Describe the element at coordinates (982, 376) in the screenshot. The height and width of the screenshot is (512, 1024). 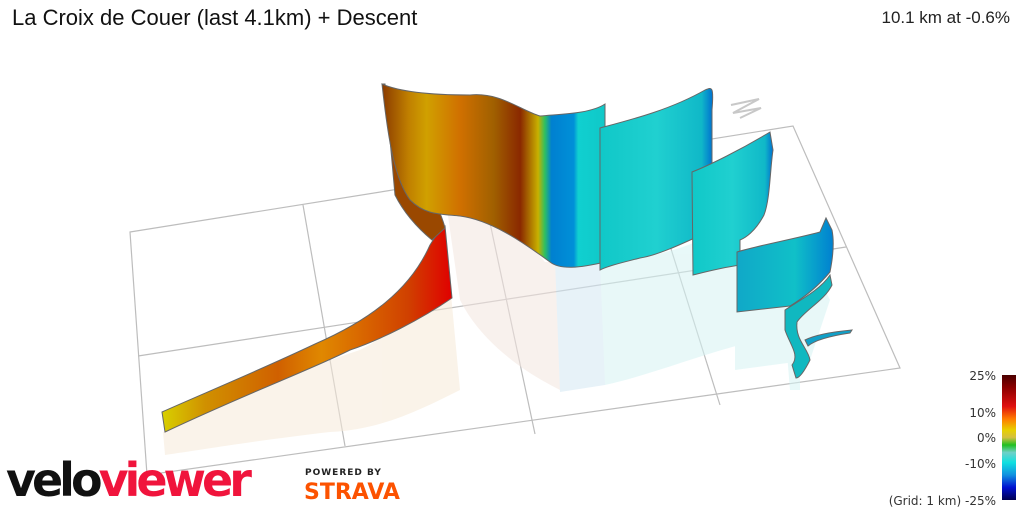
I see `legend-label-25: 25%` at that location.